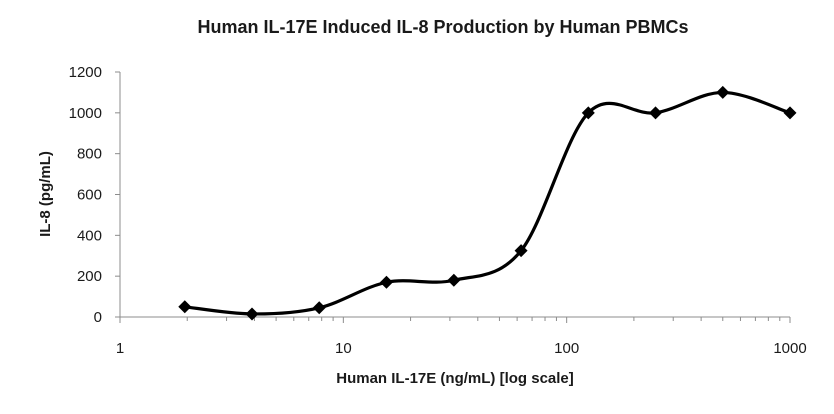 This screenshot has width=834, height=414. I want to click on x-ticks: 1 10 100 1000, so click(461, 337).